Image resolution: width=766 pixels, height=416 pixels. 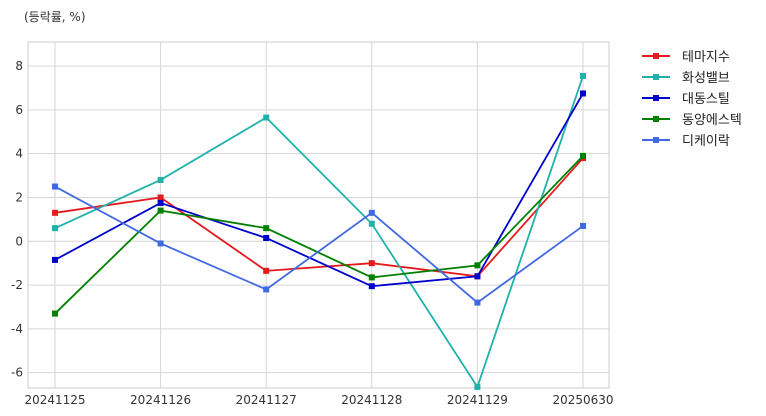 What do you see at coordinates (19, 154) in the screenshot?
I see `y-tick-label: 4` at bounding box center [19, 154].